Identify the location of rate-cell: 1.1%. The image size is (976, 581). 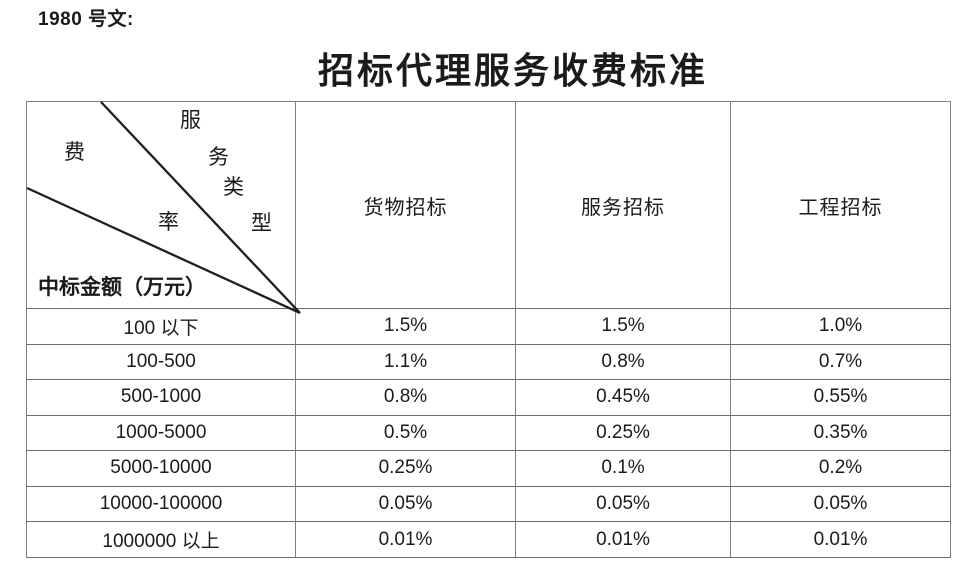
(406, 362).